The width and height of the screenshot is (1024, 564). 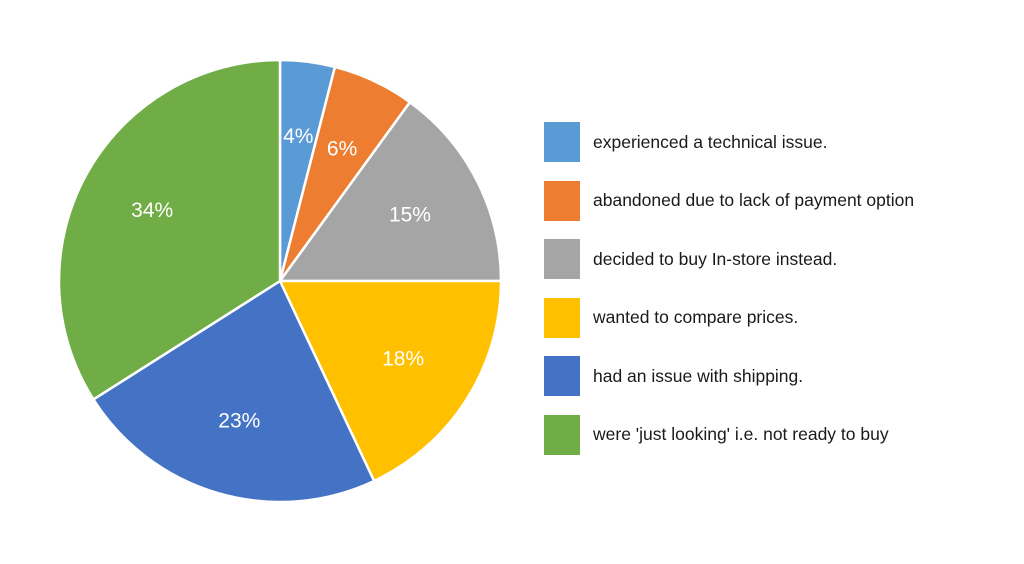 I want to click on legend-item-2: decided to buy In-store instead., so click(x=779, y=259).